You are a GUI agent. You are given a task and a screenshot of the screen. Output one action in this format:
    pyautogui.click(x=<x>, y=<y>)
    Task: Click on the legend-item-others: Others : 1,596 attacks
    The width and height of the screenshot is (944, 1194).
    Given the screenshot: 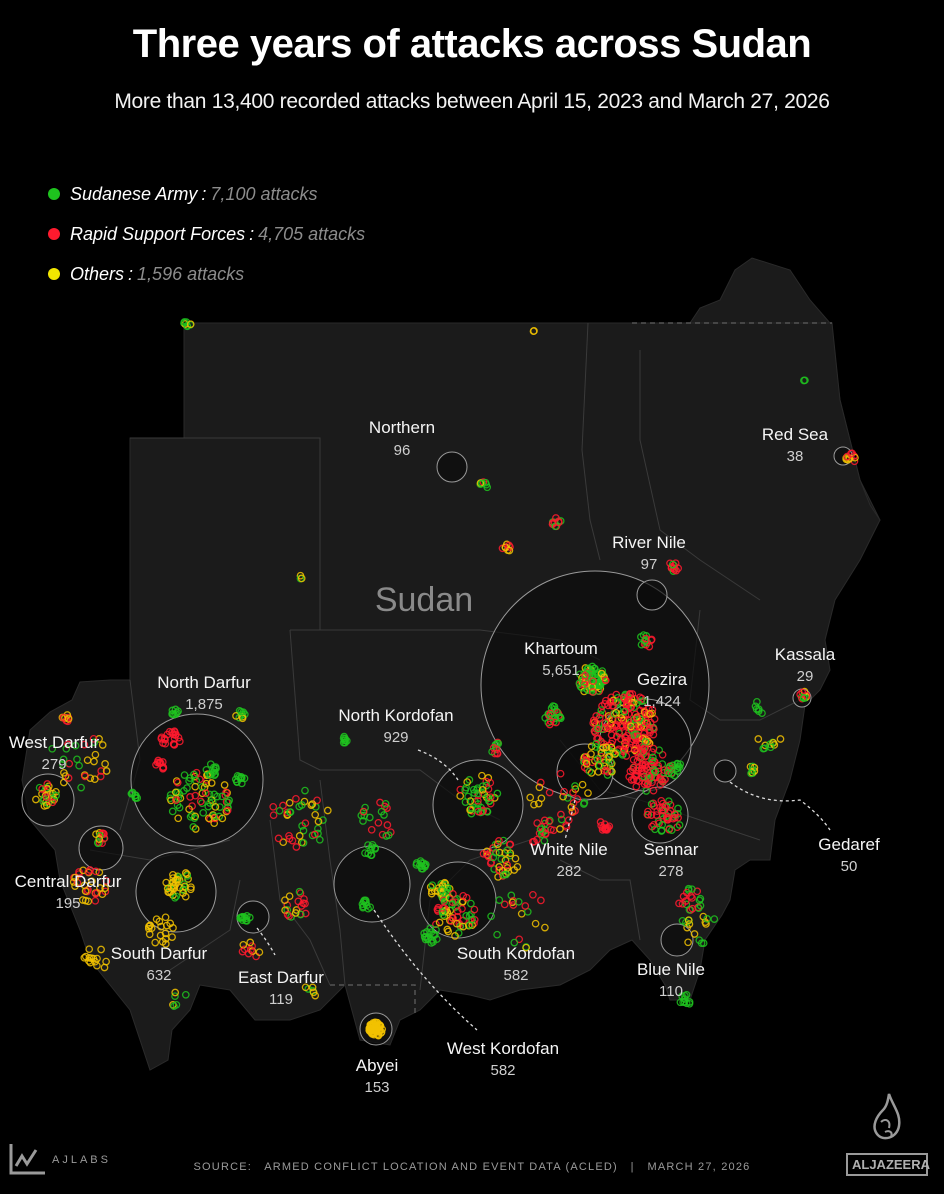 What is the action you would take?
    pyautogui.click(x=206, y=274)
    